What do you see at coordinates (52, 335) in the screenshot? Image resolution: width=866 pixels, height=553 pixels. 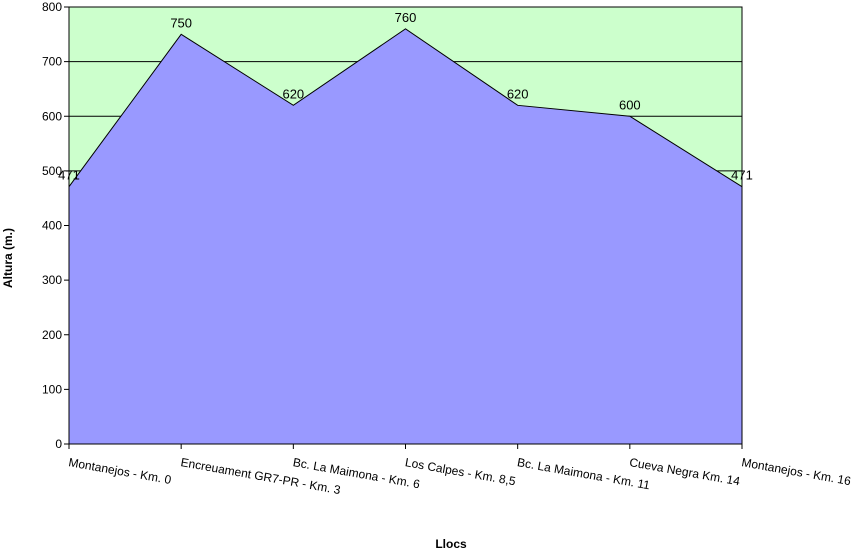 I see `y-tick-label: 200` at bounding box center [52, 335].